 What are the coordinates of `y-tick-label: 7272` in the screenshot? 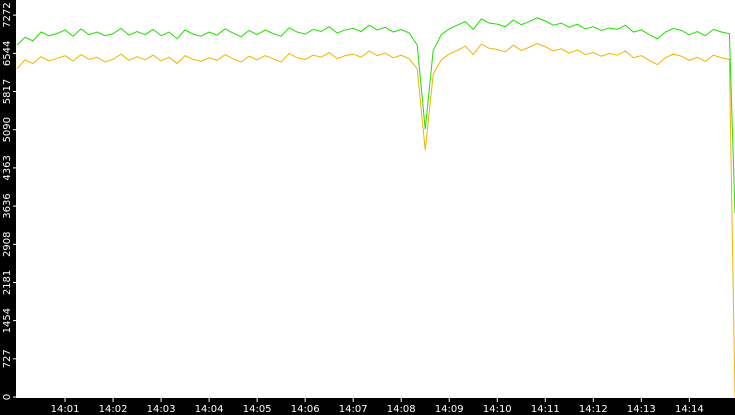 It's located at (7, 14).